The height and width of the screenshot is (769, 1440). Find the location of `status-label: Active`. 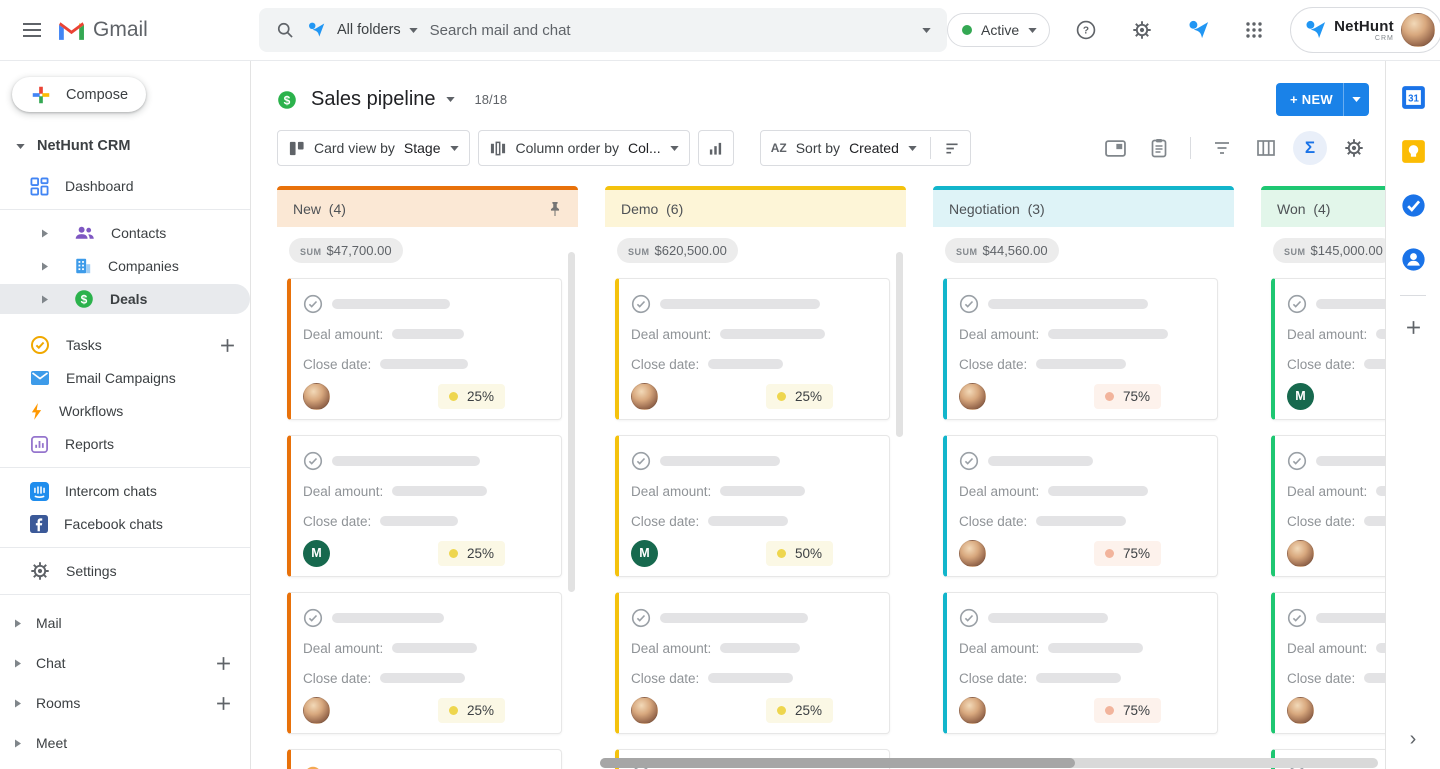

status-label: Active is located at coordinates (1000, 30).